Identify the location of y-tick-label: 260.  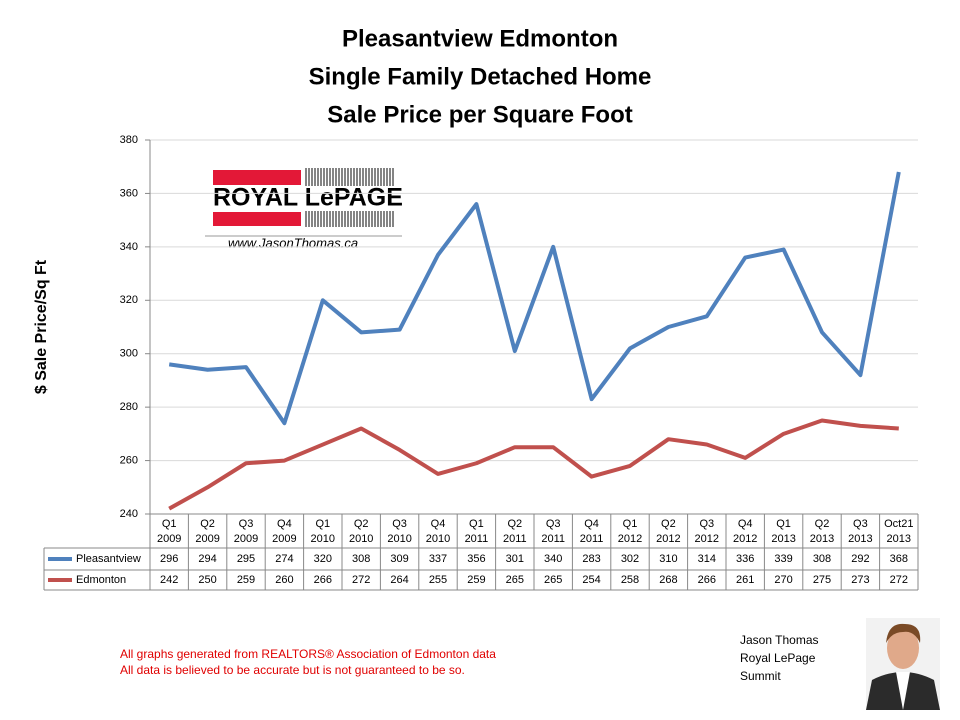
(129, 460).